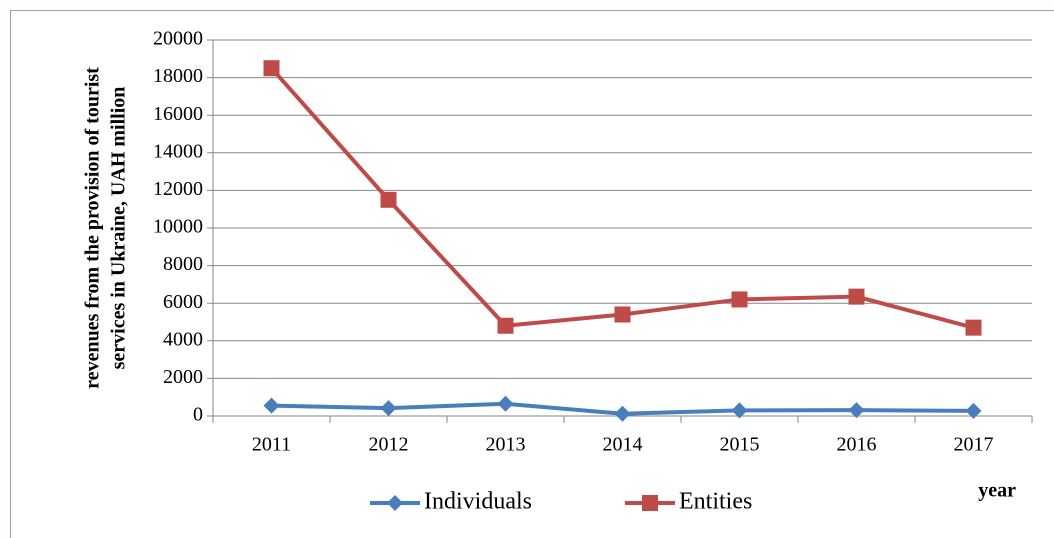 The height and width of the screenshot is (538, 1054). I want to click on x-tick-label: 2015, so click(740, 445).